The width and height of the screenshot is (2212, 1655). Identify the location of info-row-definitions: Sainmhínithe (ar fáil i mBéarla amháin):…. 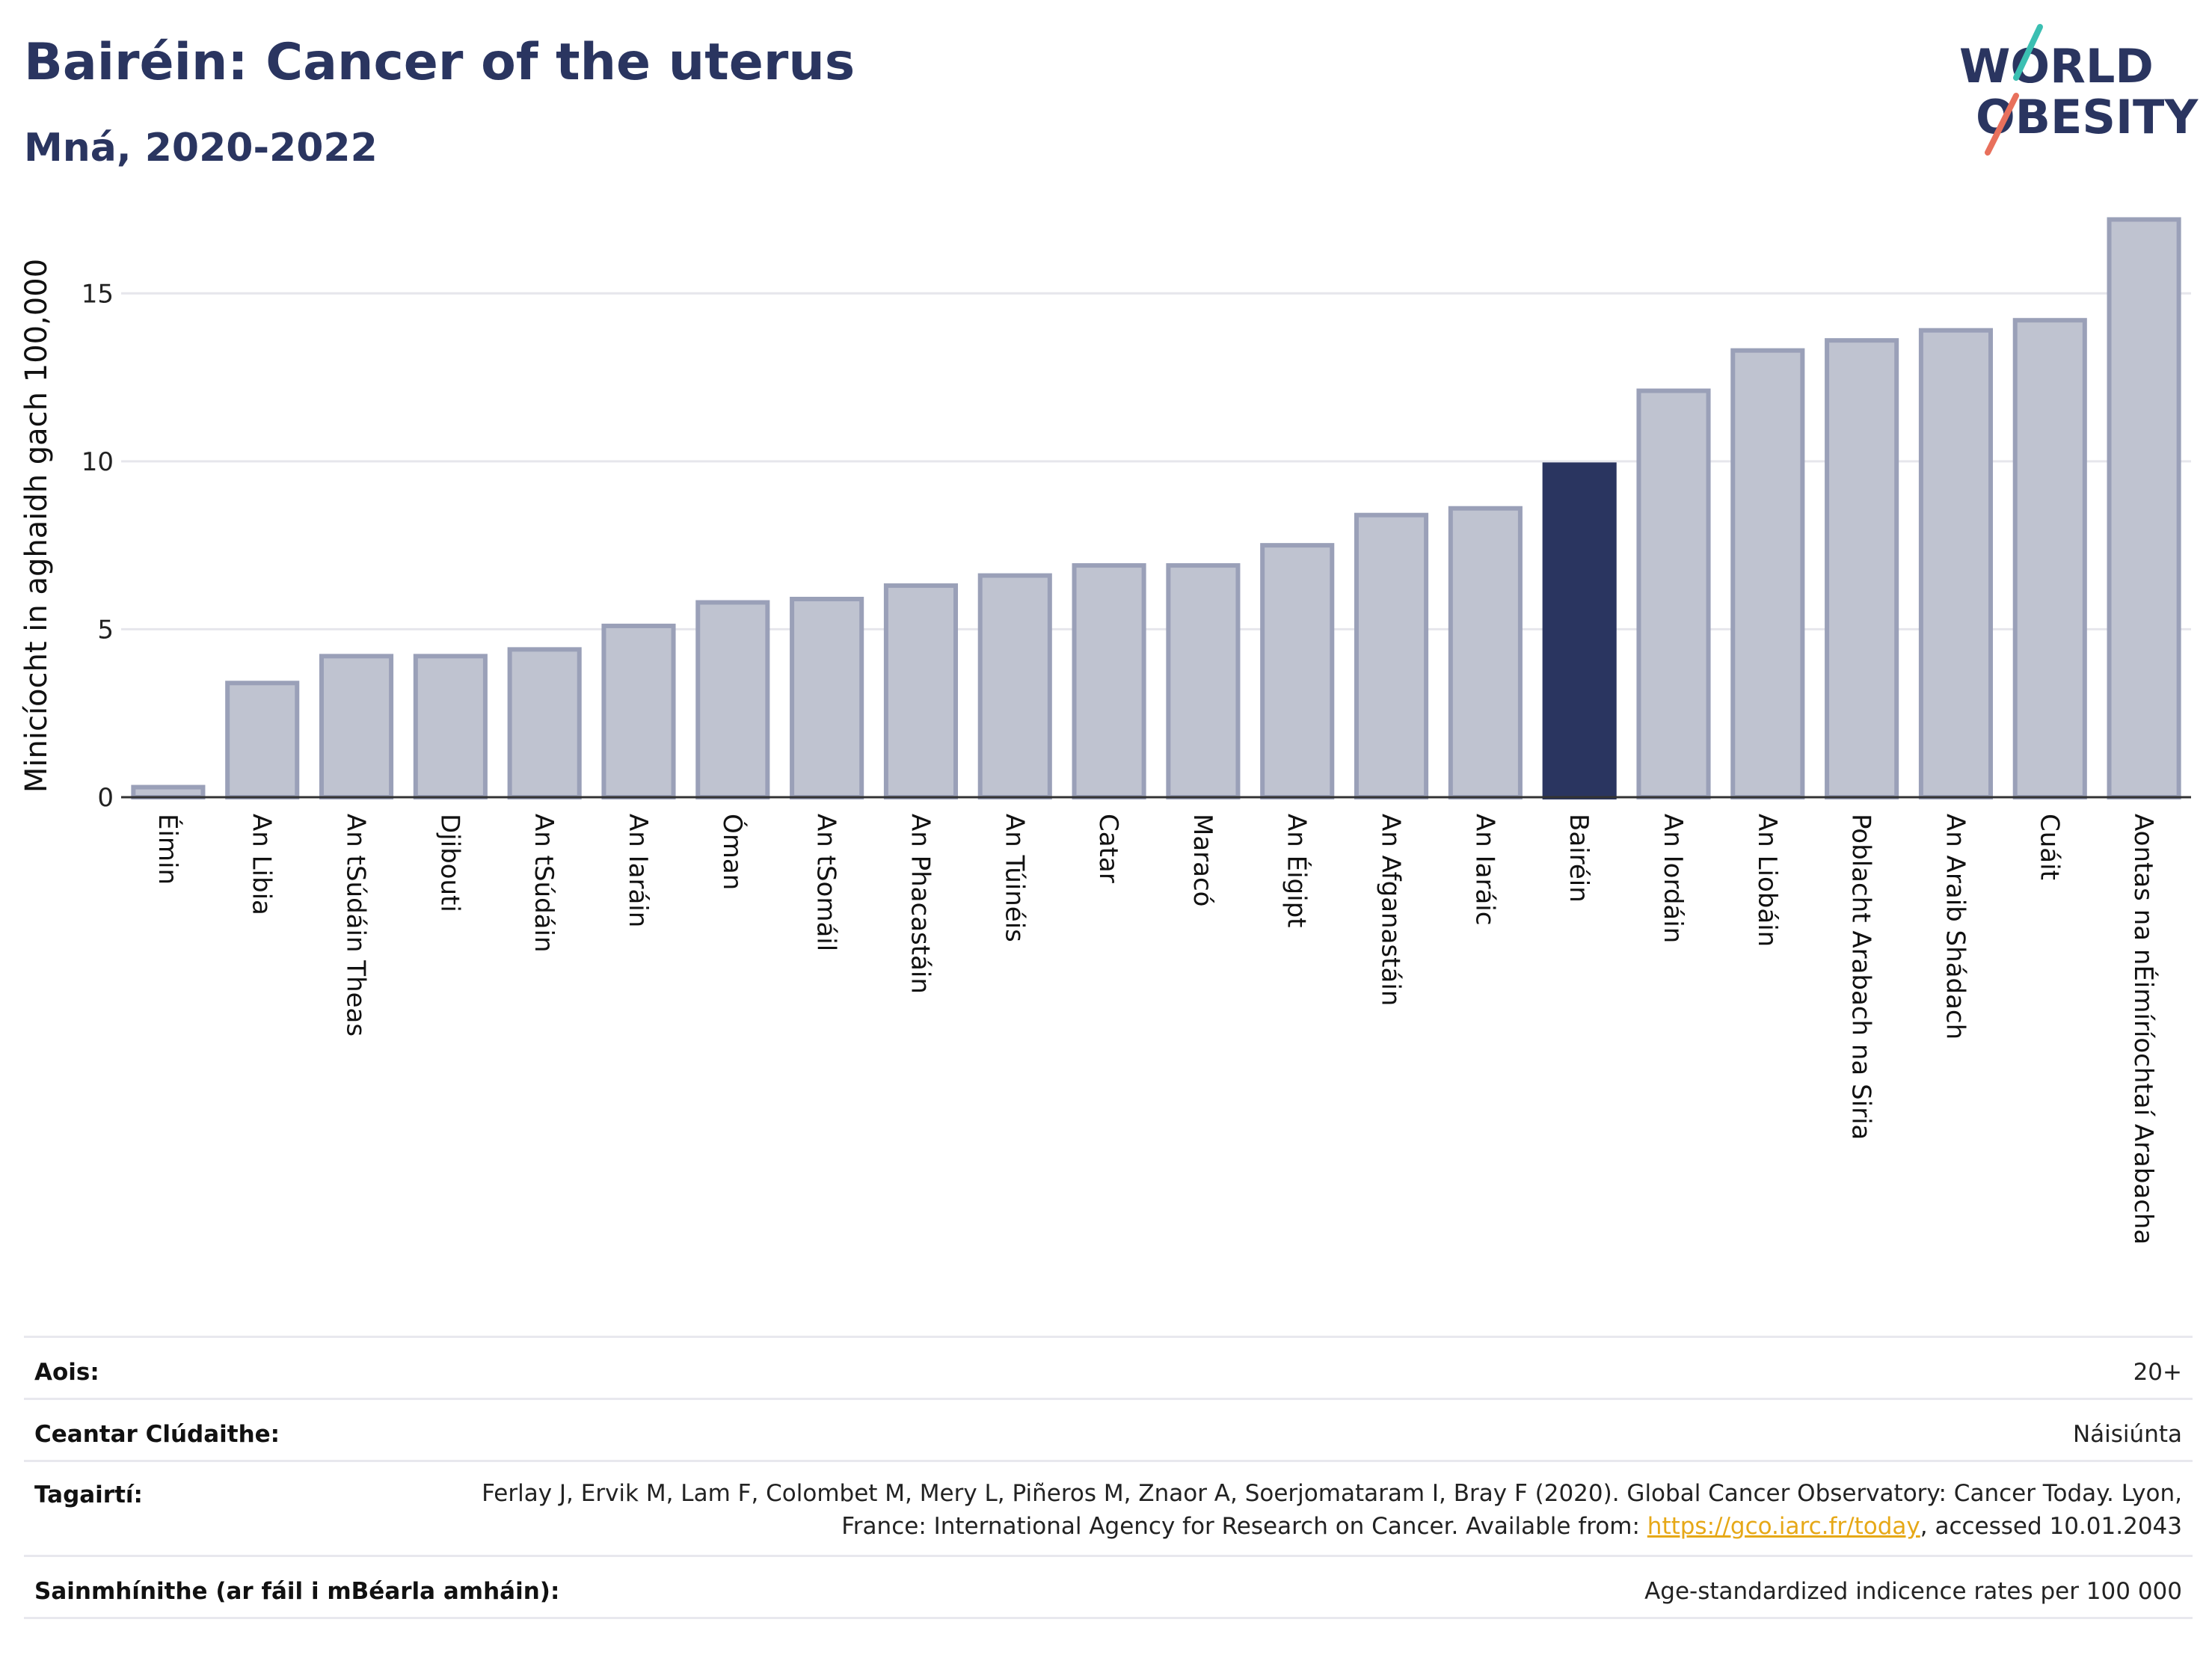
(1108, 1587).